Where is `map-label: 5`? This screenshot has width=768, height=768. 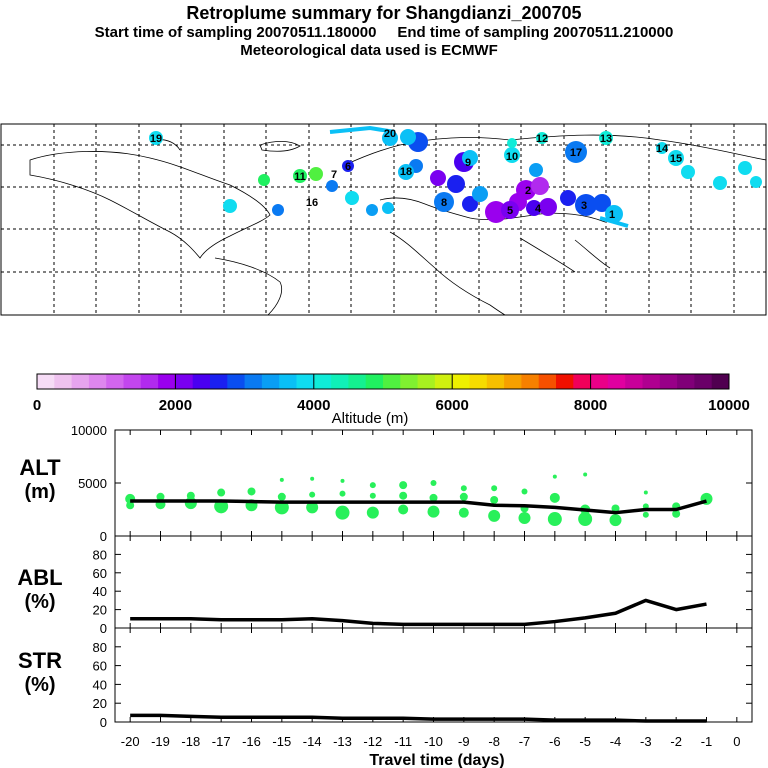
map-label: 5 is located at coordinates (510, 211).